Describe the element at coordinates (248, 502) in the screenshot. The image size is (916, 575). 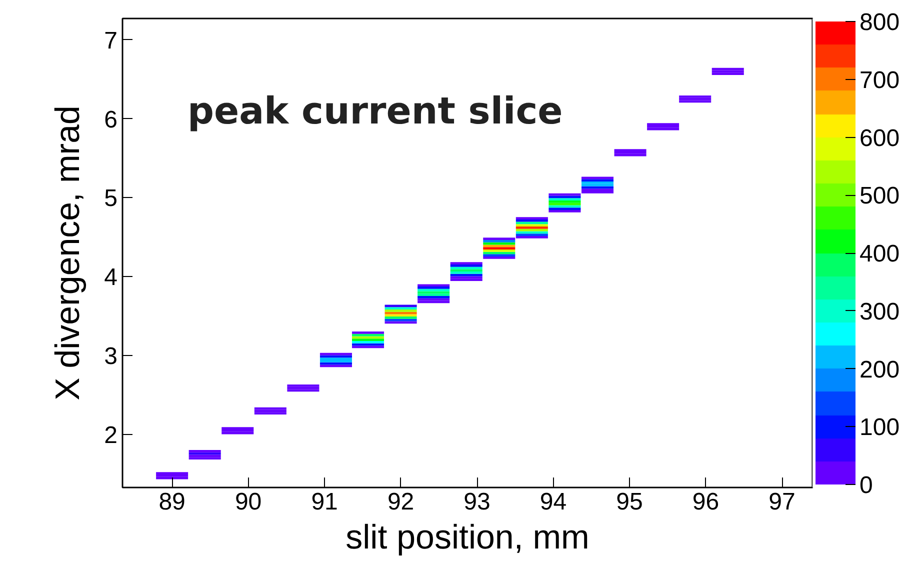
I see `x-tick-label: 90` at that location.